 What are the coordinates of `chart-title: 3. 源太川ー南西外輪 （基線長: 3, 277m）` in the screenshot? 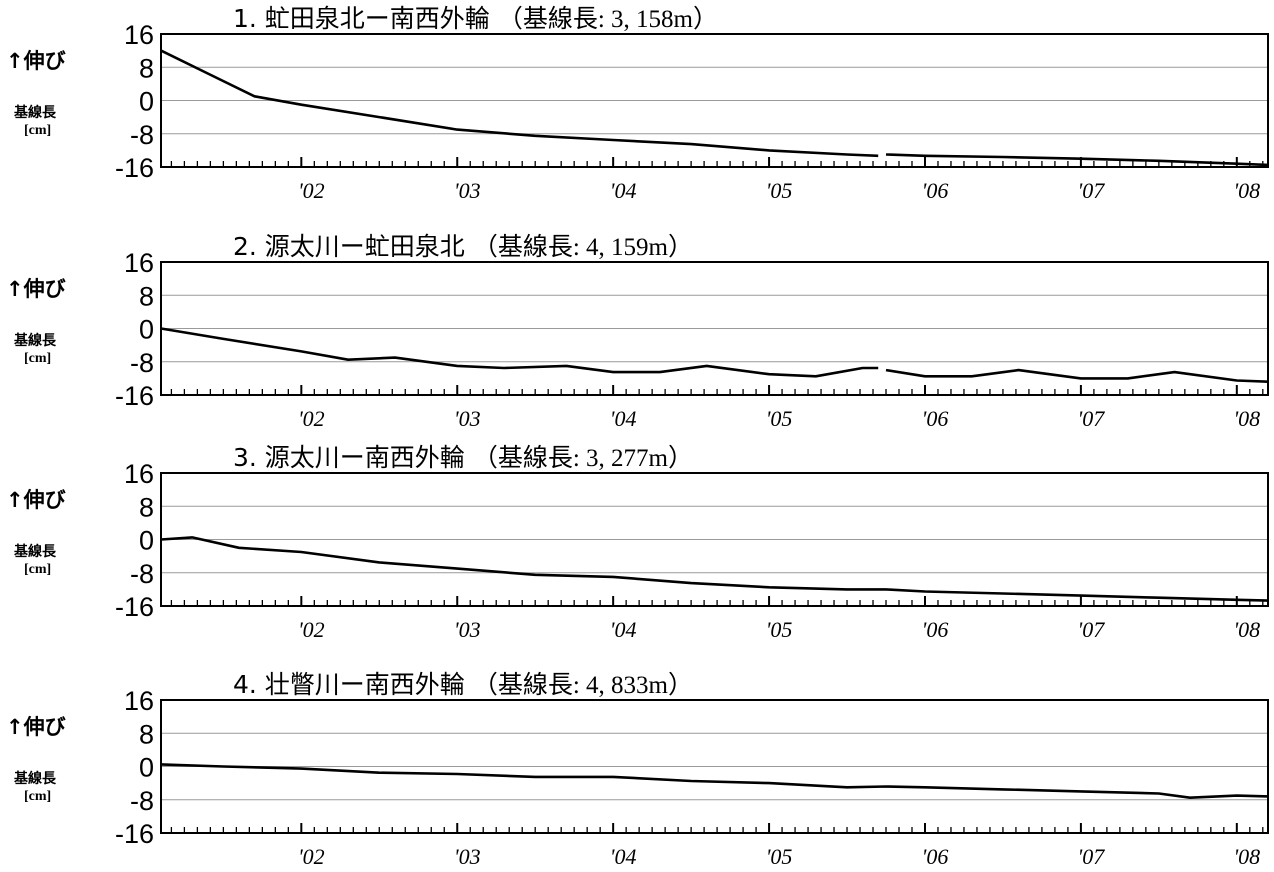 It's located at (463, 457).